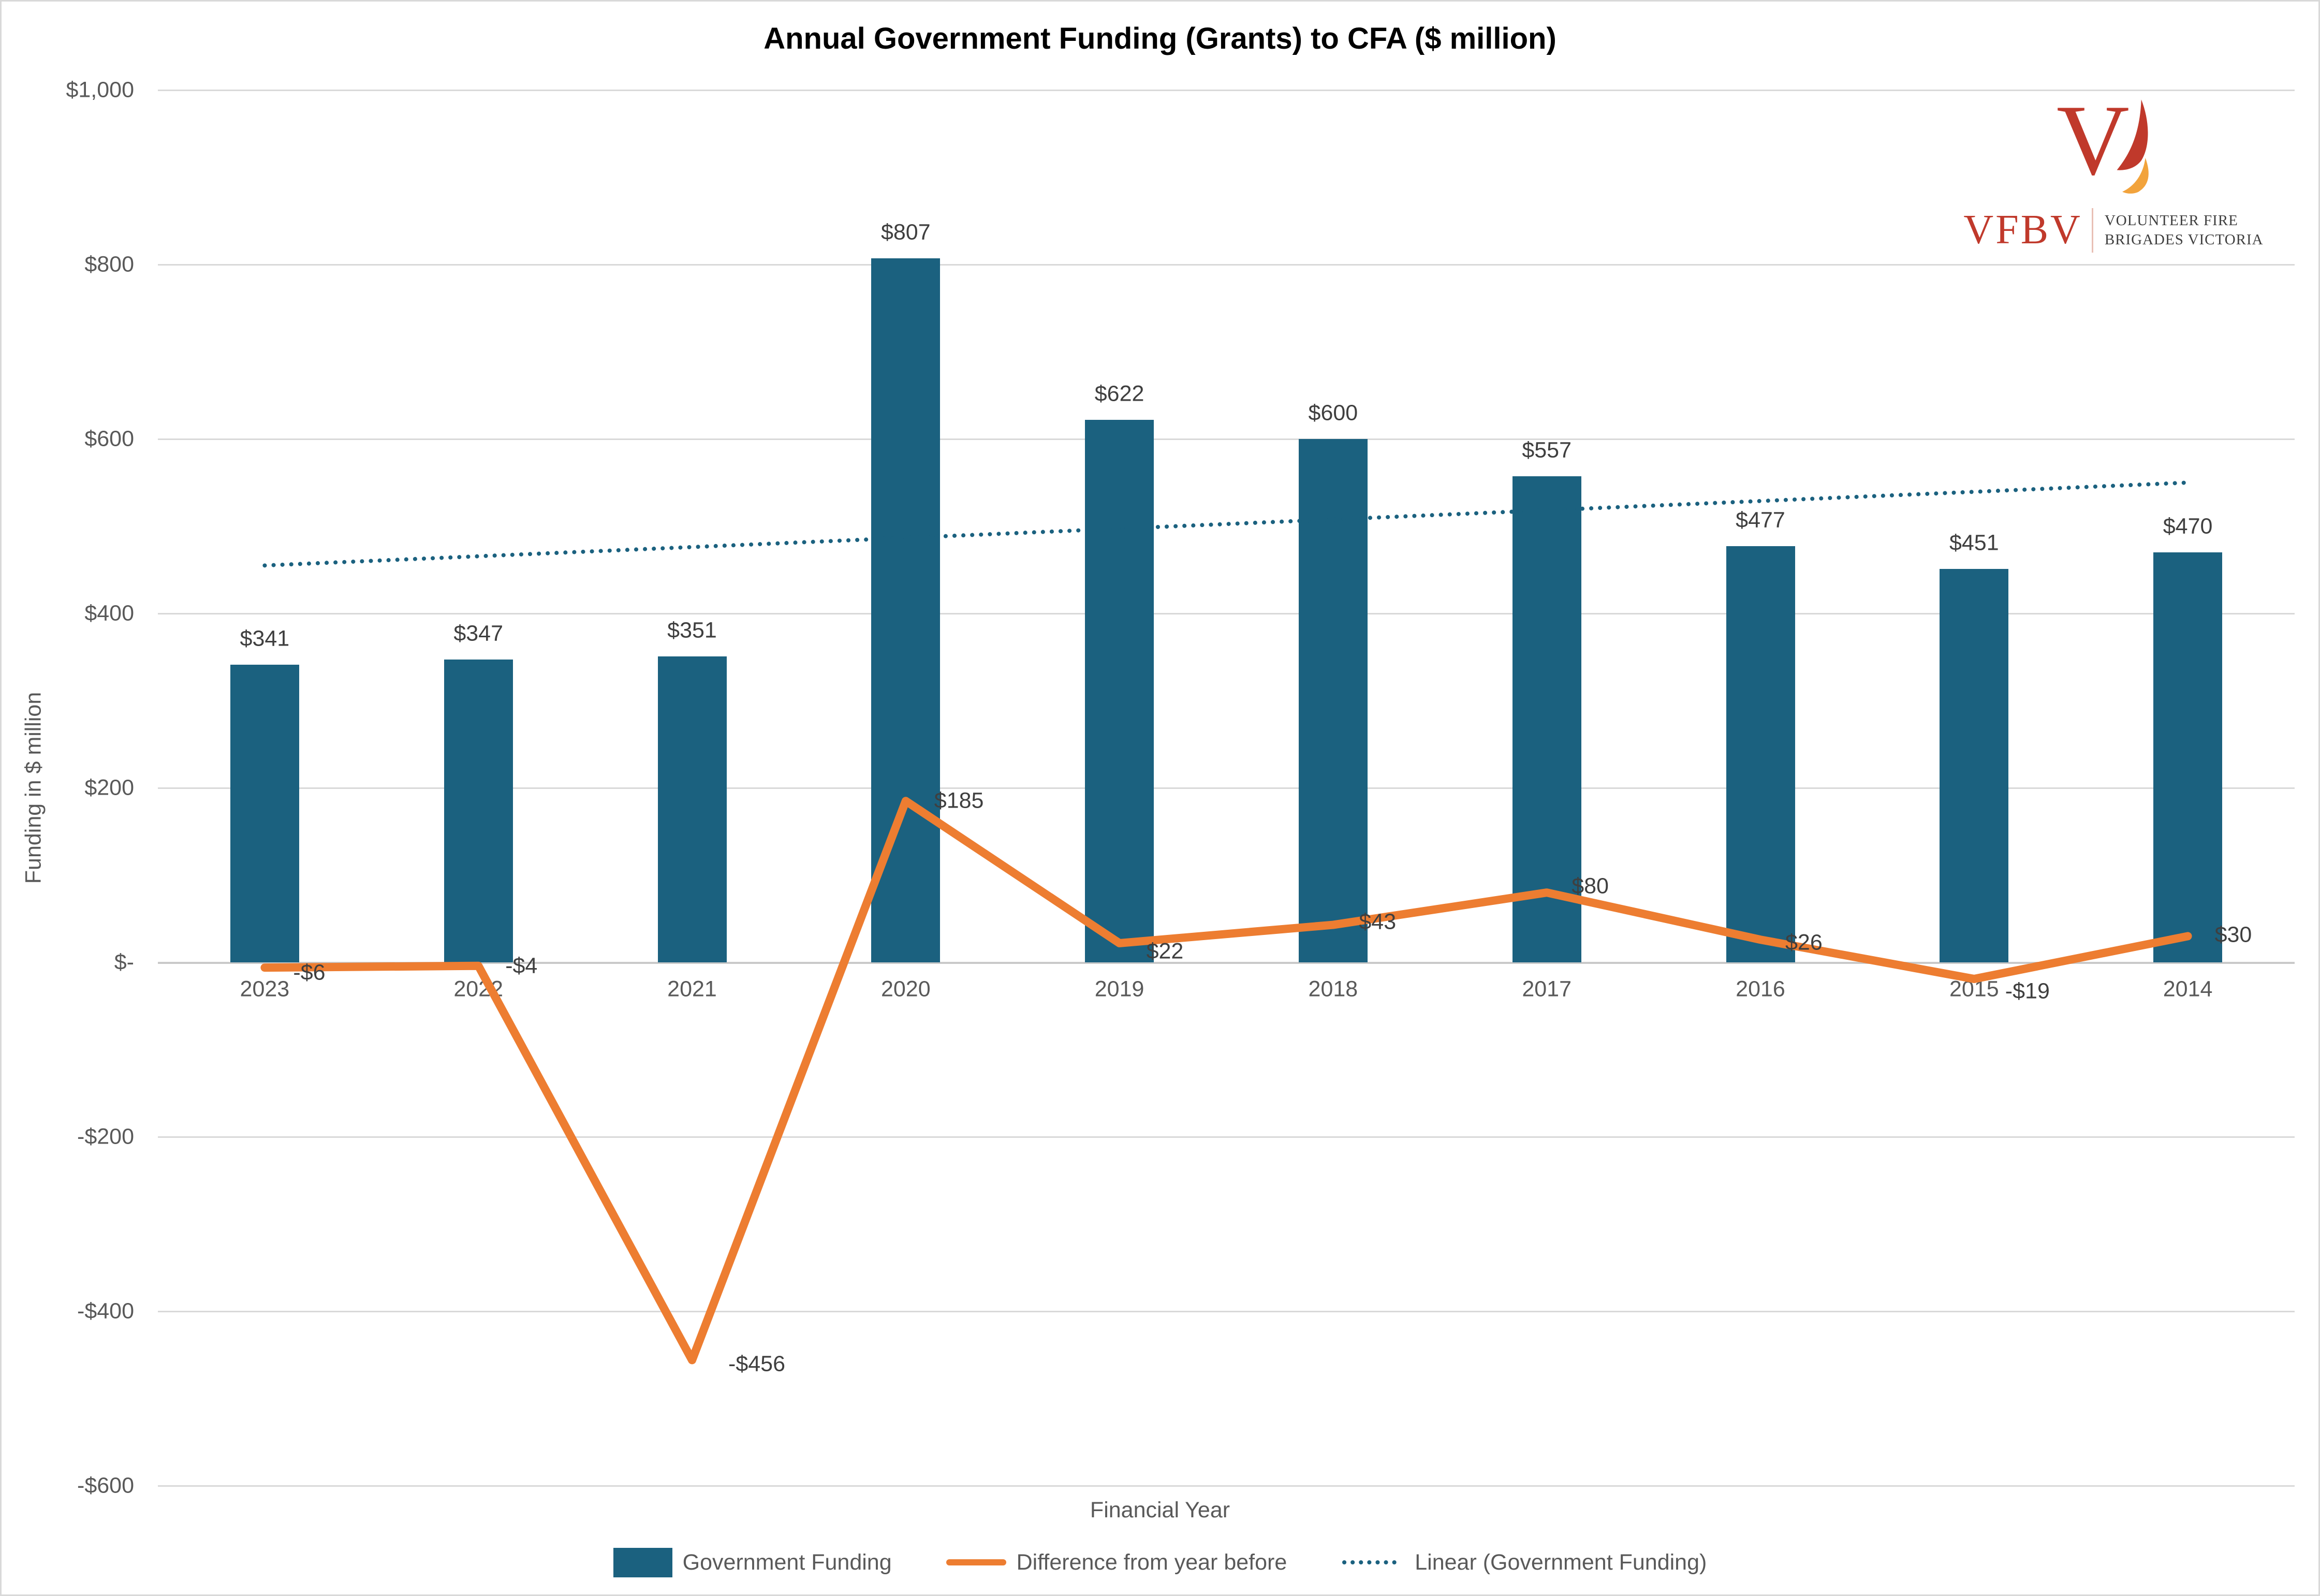 The width and height of the screenshot is (2320, 1596). Describe the element at coordinates (642, 1562) in the screenshot. I see `legend-swatch-bar` at that location.